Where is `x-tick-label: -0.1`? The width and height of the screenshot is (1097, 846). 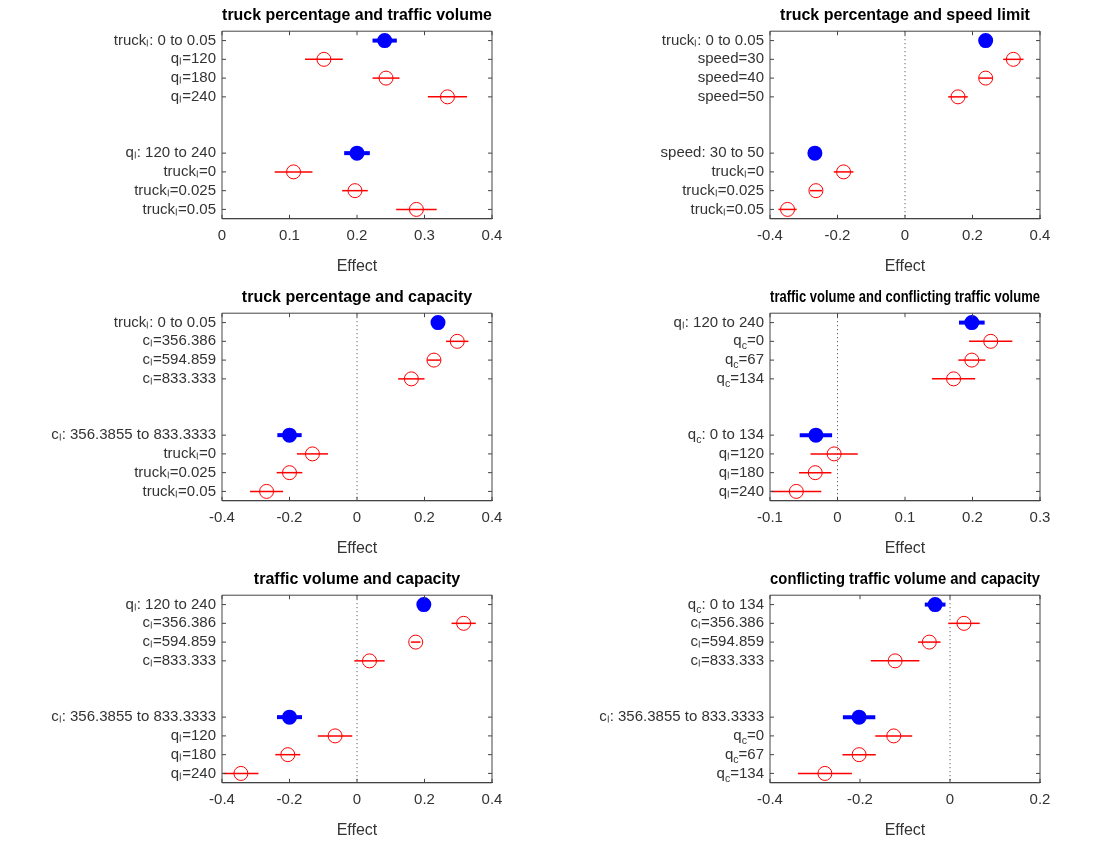 x-tick-label: -0.1 is located at coordinates (770, 516).